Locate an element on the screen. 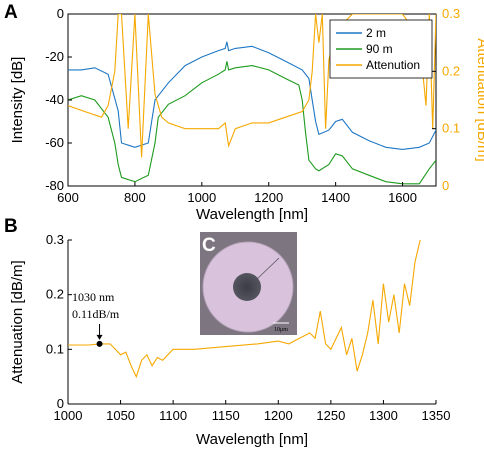  legend-label-90m: 90 m is located at coordinates (379, 49).